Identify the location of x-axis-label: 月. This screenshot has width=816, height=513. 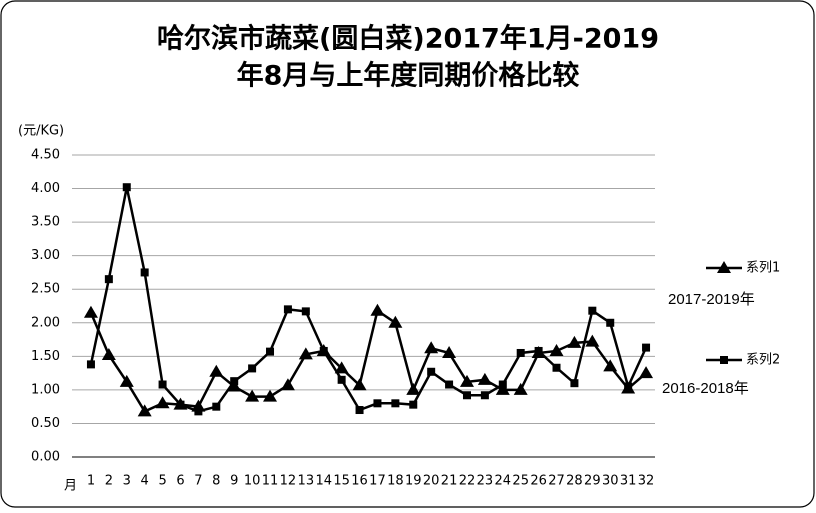
(70, 486).